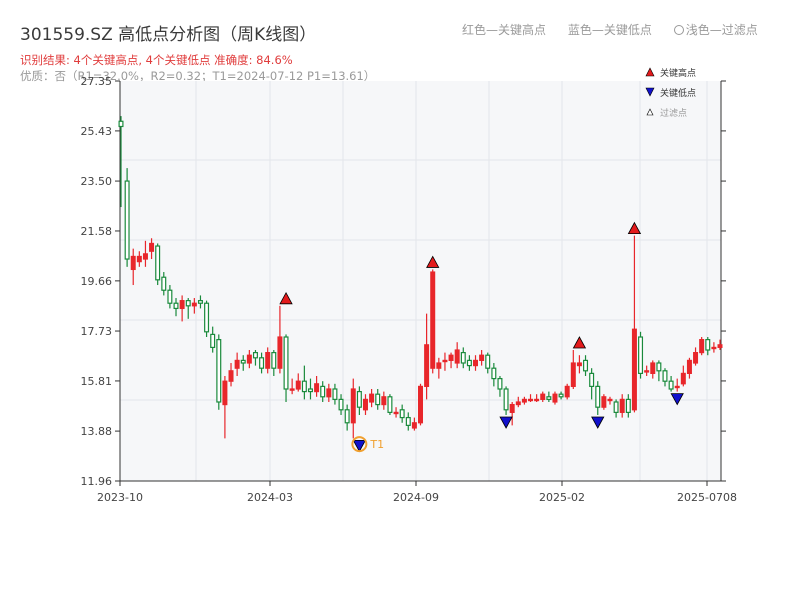 The image size is (800, 600). I want to click on legend-light-item: 浅色—过滤点, so click(724, 30).